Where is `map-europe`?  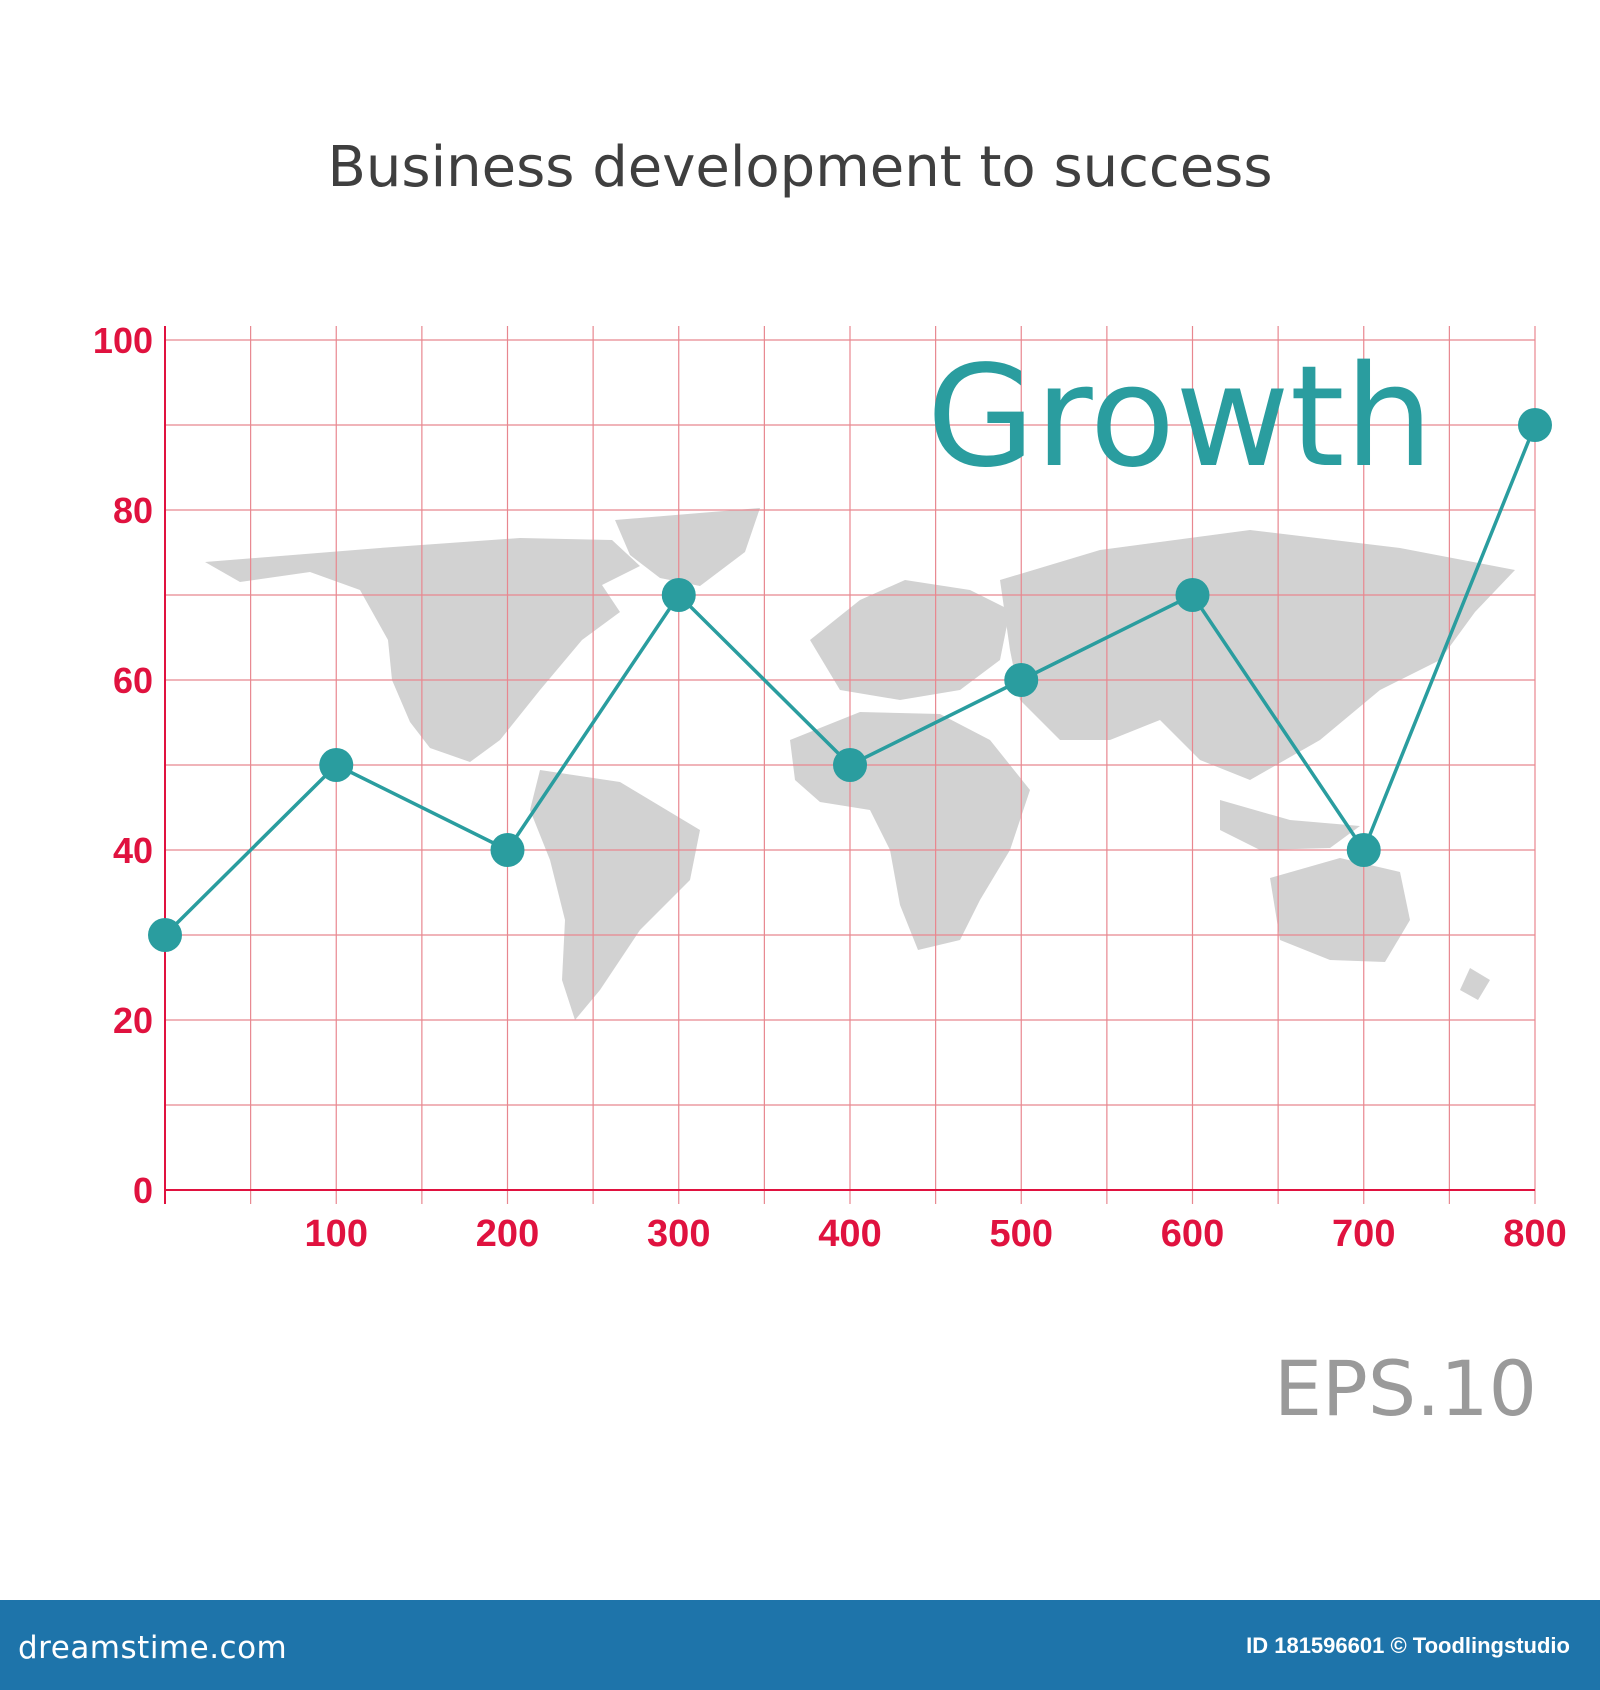 map-europe is located at coordinates (910, 640).